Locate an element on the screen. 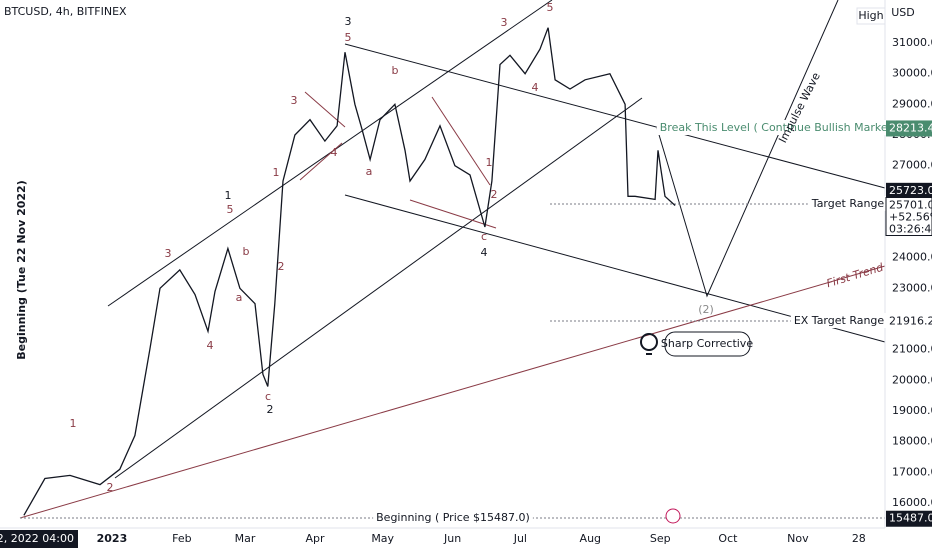 Image resolution: width=932 pixels, height=550 pixels. y-tick-label: 30000.0 is located at coordinates (912, 73).